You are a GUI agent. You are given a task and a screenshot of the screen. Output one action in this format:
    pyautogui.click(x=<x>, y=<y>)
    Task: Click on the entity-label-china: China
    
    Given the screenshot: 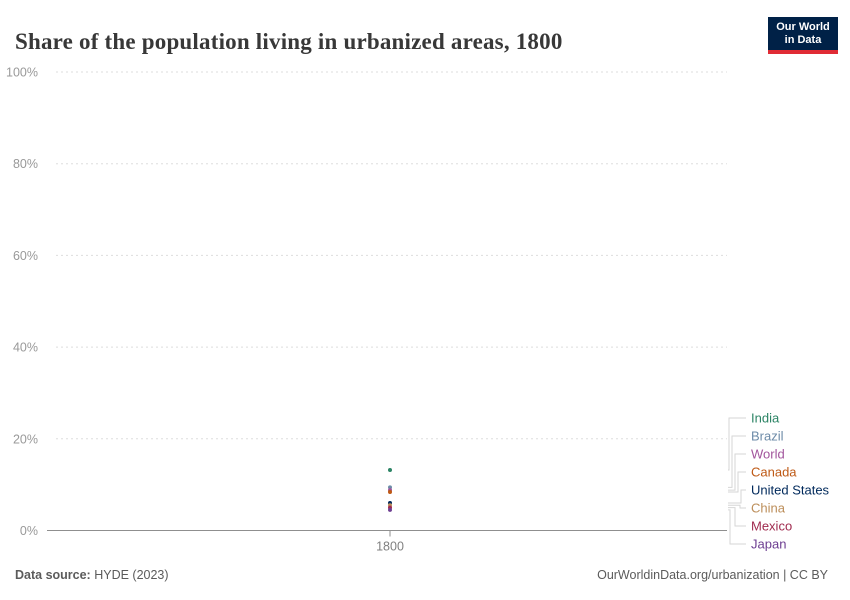 What is the action you would take?
    pyautogui.click(x=768, y=508)
    